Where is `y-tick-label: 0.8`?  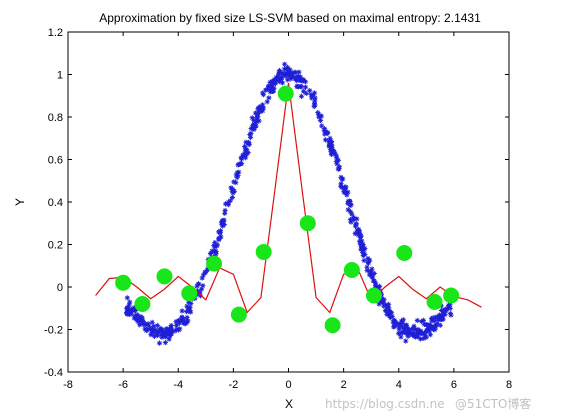 y-tick-label: 0.8 is located at coordinates (55, 118).